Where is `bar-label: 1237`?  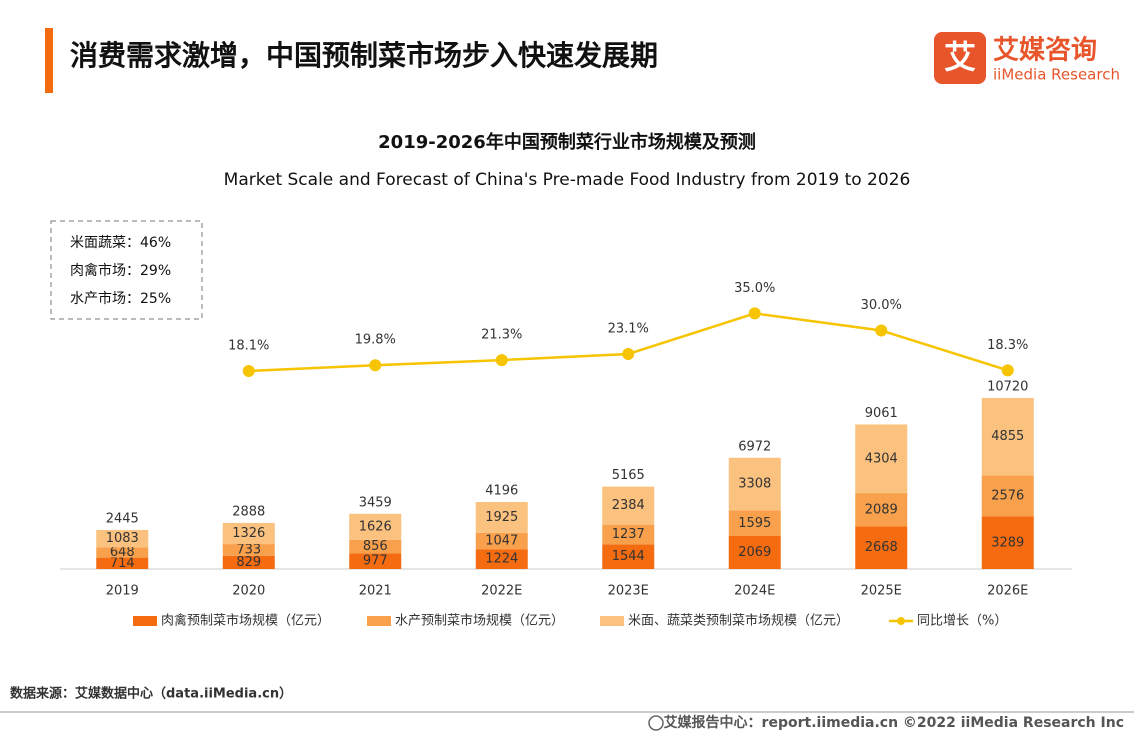
bar-label: 1237 is located at coordinates (628, 534).